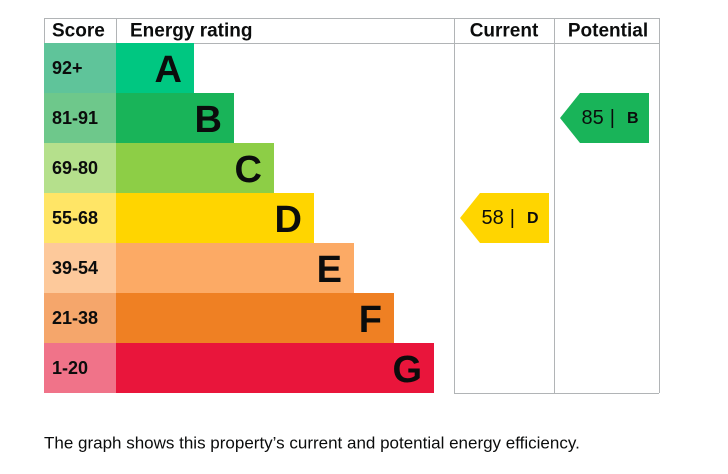 This screenshot has width=728, height=474. I want to click on potential-rating: B, so click(633, 118).